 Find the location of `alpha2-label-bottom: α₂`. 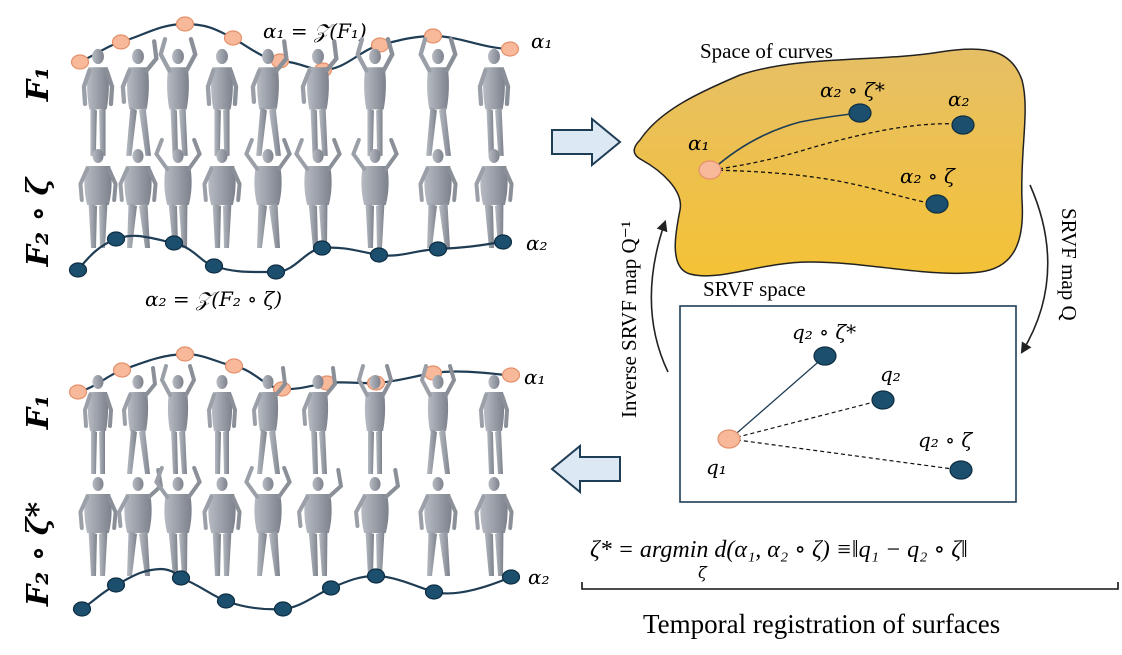

alpha2-label-bottom: α₂ is located at coordinates (539, 577).